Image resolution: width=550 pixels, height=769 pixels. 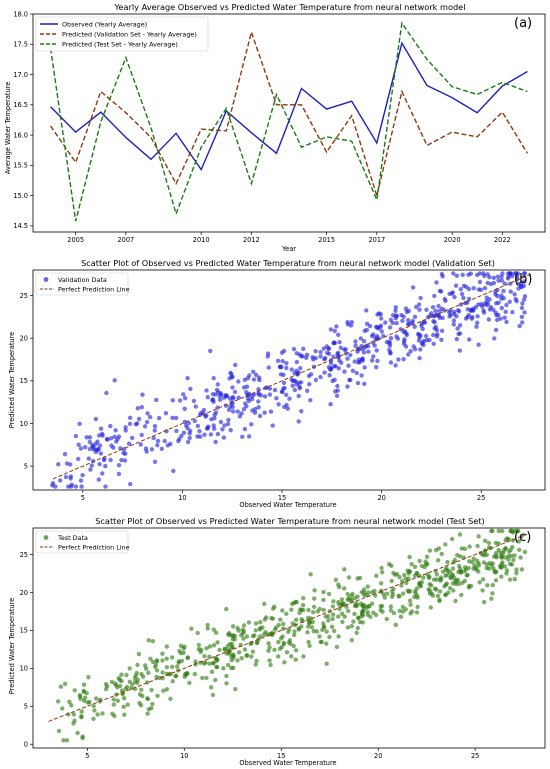 I want to click on x-tick-label: 15, so click(x=281, y=756).